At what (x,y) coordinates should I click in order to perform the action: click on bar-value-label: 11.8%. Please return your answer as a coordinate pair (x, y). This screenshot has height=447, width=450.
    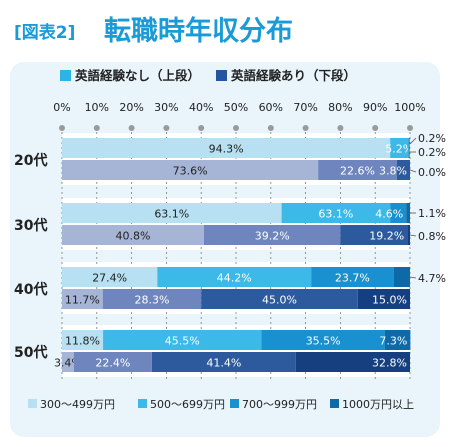
    Looking at the image, I should click on (82, 341).